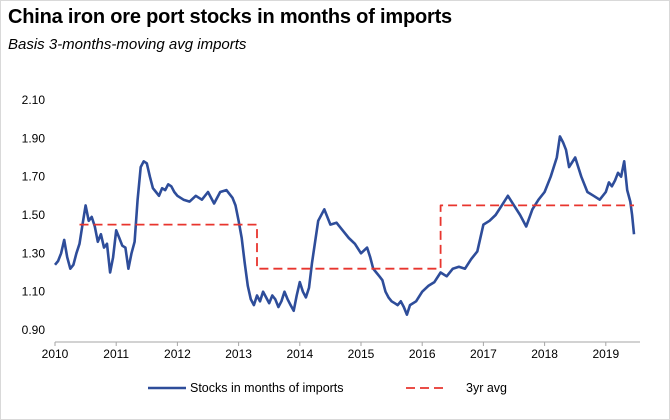  What do you see at coordinates (127, 44) in the screenshot?
I see `chart-subtitle: Basis 3-months-moving avg imports` at bounding box center [127, 44].